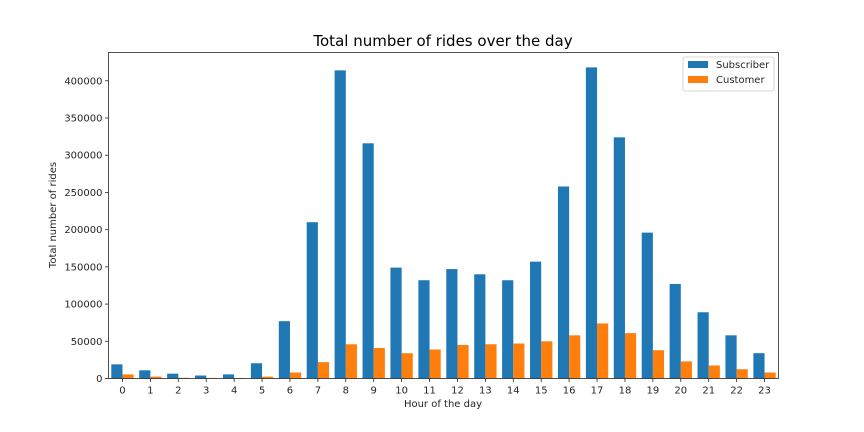 This screenshot has height=432, width=864. I want to click on chart-title: Total number of rides over the day, so click(442, 41).